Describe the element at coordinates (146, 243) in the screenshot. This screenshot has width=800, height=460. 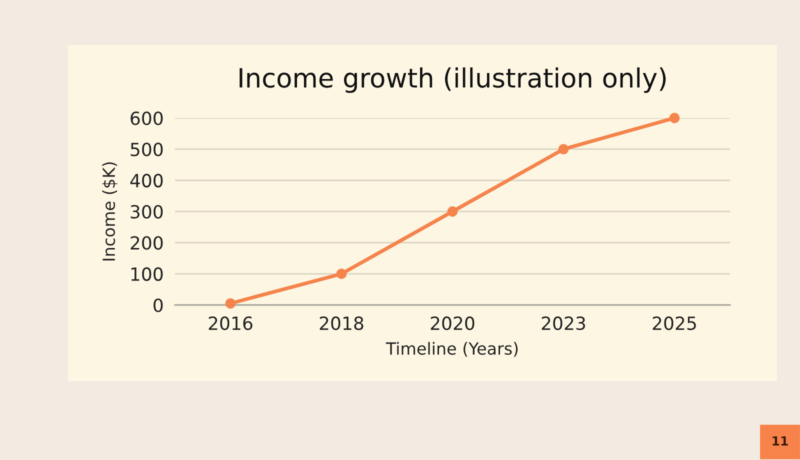
I see `y-tick-label: 200` at that location.